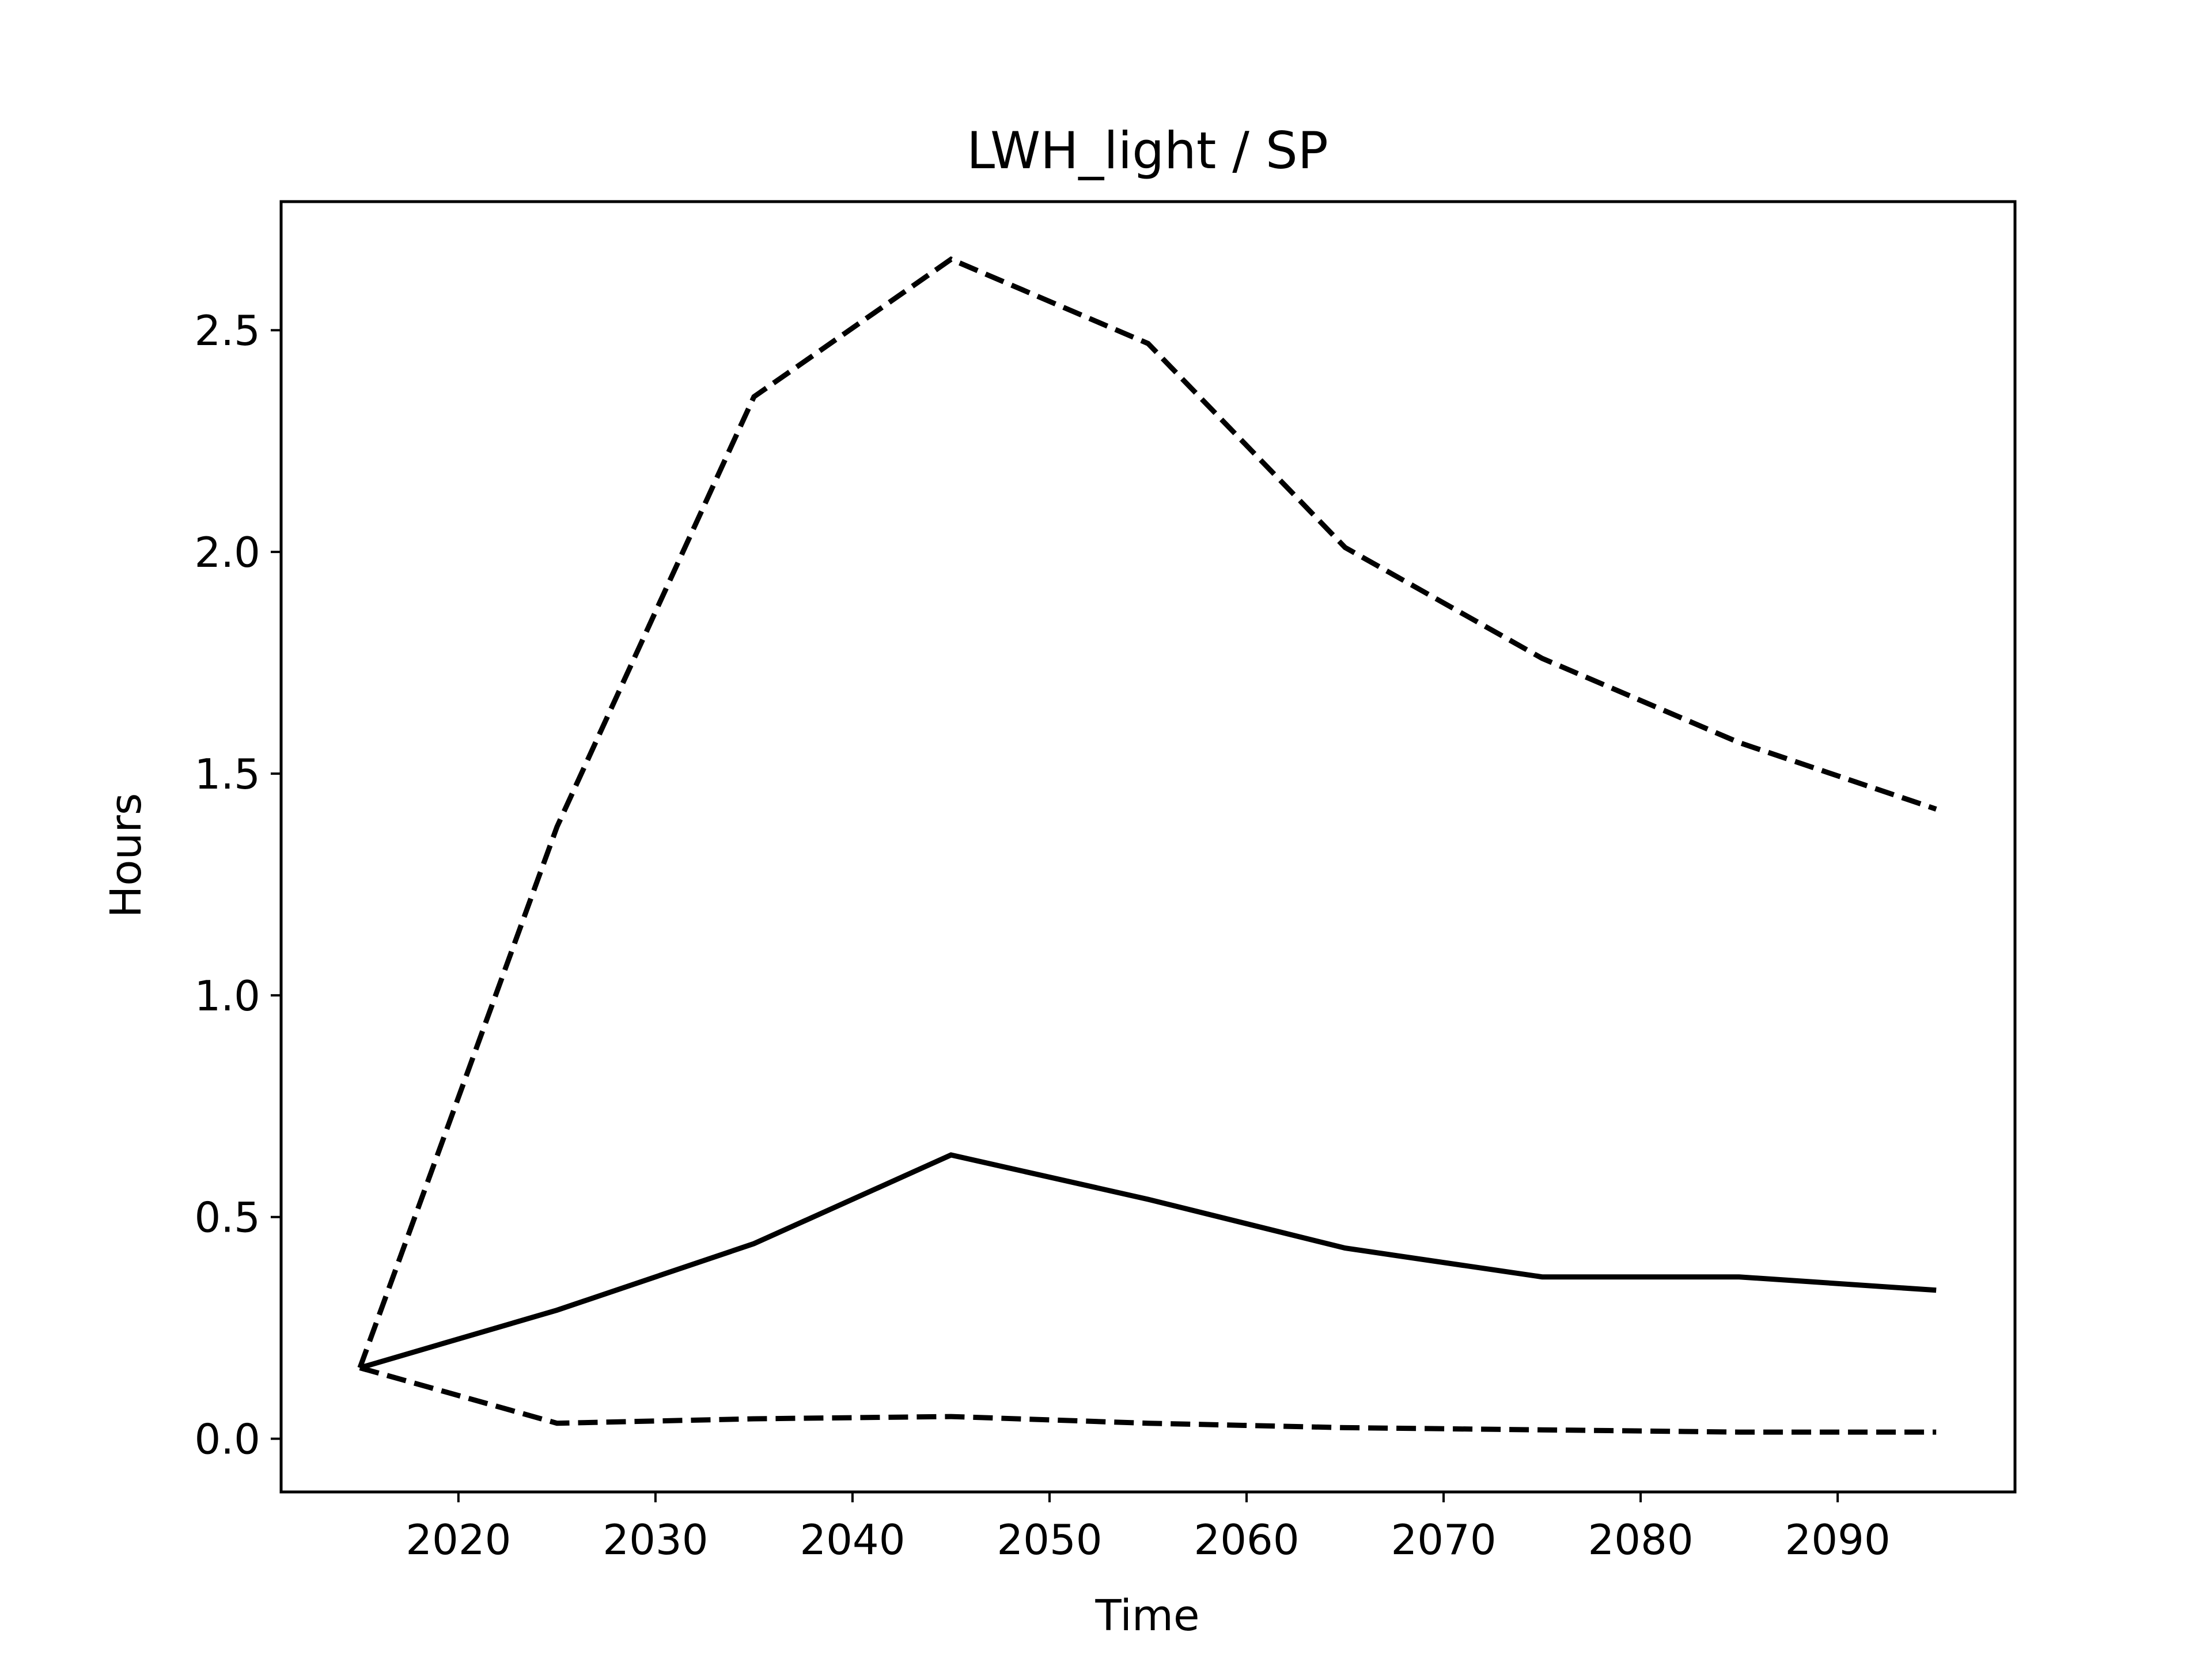 The height and width of the screenshot is (1659, 2212). What do you see at coordinates (458, 1540) in the screenshot?
I see `x-tick-label: 2020` at bounding box center [458, 1540].